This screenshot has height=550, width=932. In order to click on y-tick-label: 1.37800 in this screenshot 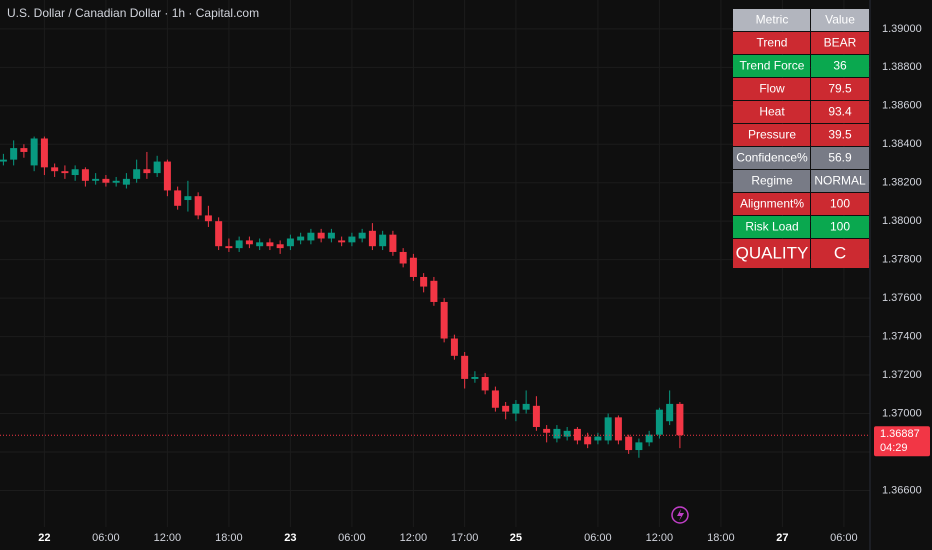, I will do `click(902, 260)`.